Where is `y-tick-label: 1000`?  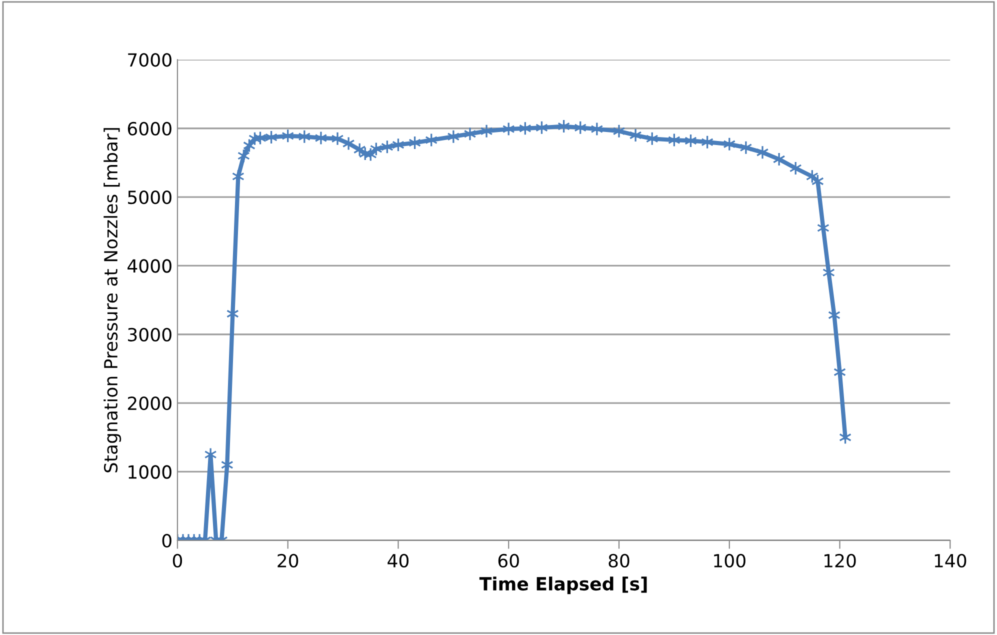 y-tick-label: 1000 is located at coordinates (150, 472).